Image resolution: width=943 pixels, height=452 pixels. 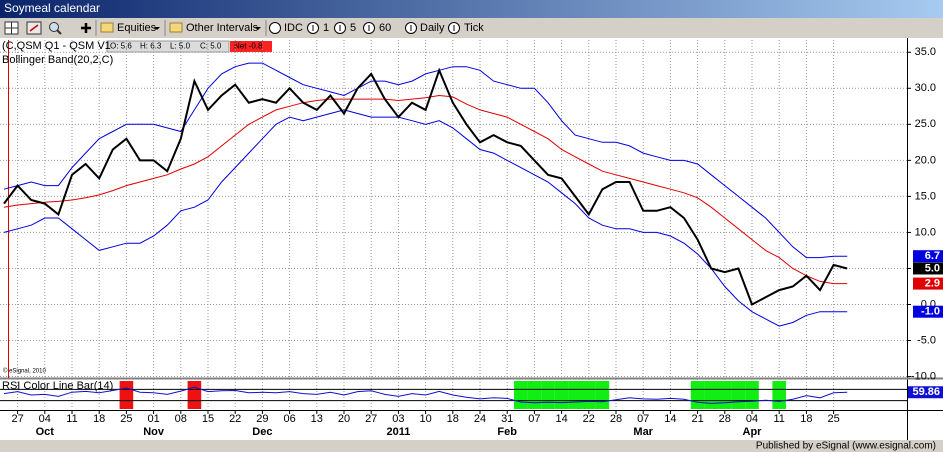 I want to click on last-value-label: 2.9, so click(x=932, y=283).